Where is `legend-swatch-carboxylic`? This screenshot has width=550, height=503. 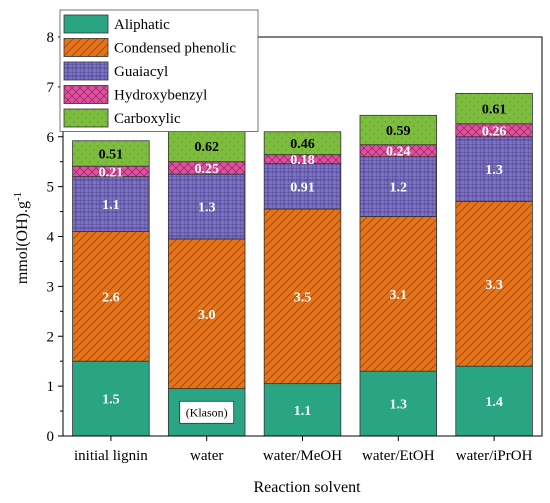
legend-swatch-carboxylic is located at coordinates (86, 118).